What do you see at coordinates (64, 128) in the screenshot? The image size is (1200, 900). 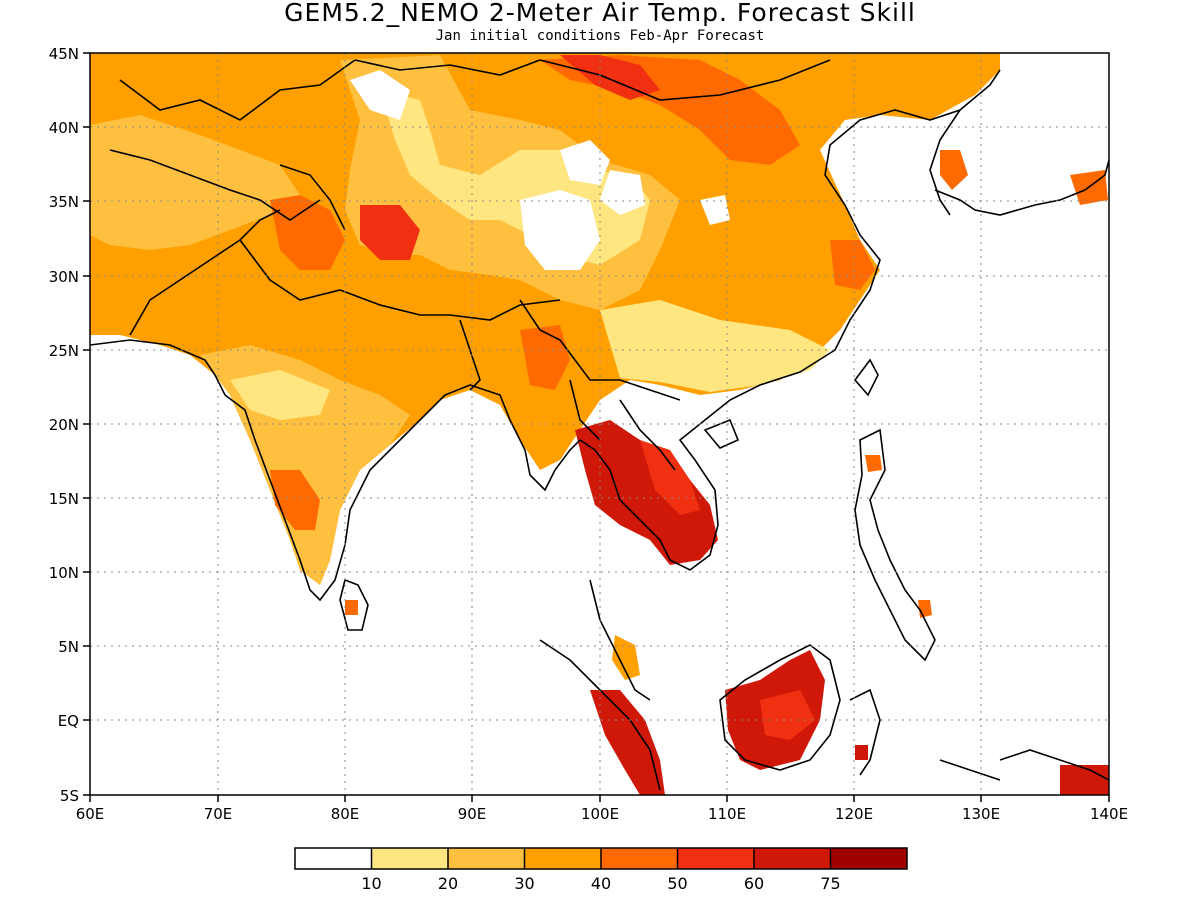 I see `lat-label-40n: 40N` at bounding box center [64, 128].